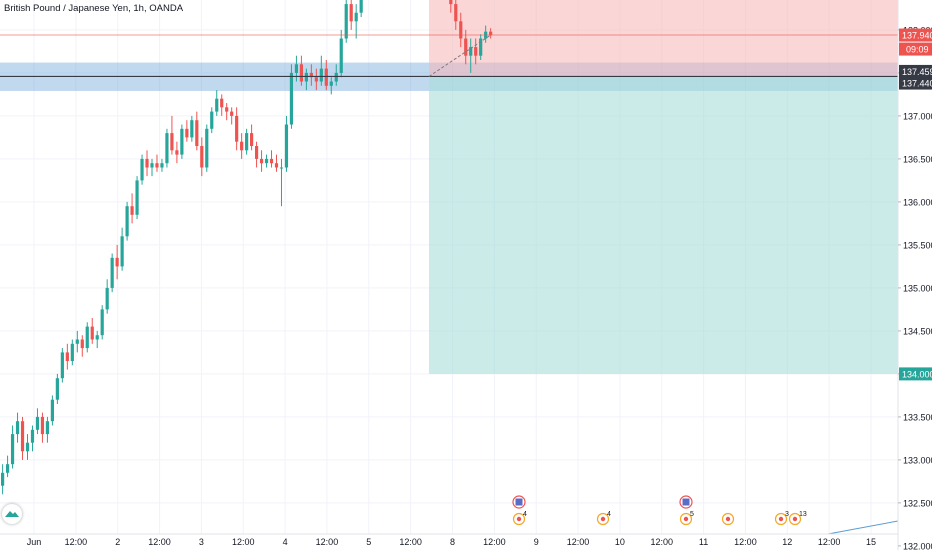 The image size is (932, 555). What do you see at coordinates (782, 518) in the screenshot?
I see `event-marker: 3` at bounding box center [782, 518].